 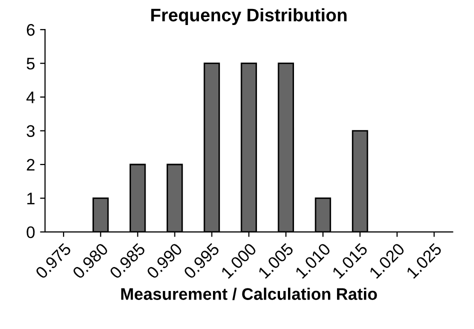 I want to click on y-tick-label: 4, so click(x=30, y=98).